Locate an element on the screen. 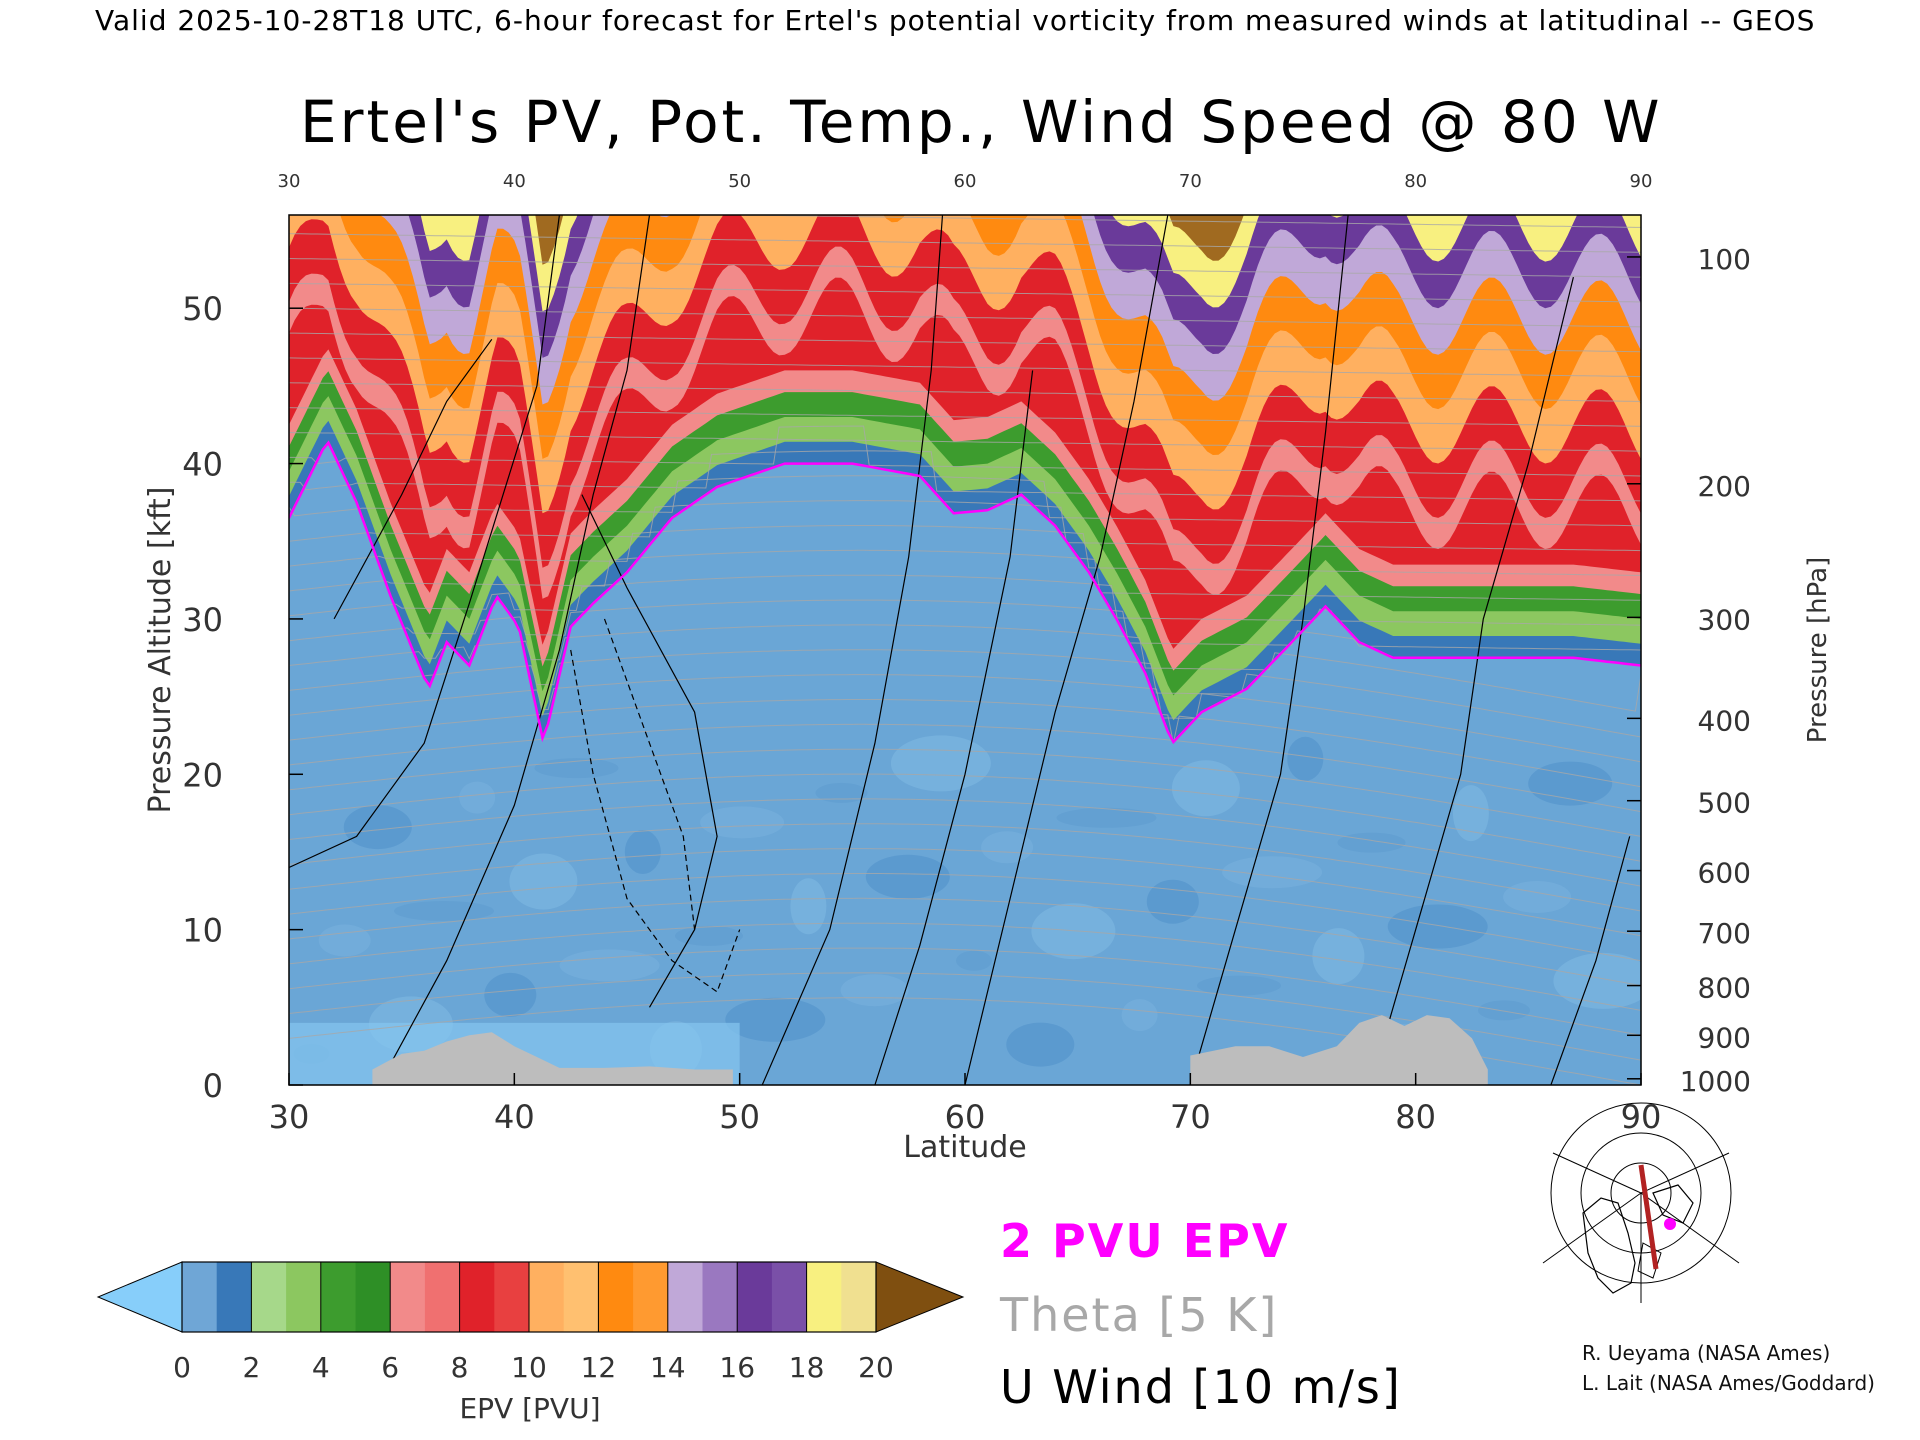  u-wind-negative-contour is located at coordinates (655, 821).